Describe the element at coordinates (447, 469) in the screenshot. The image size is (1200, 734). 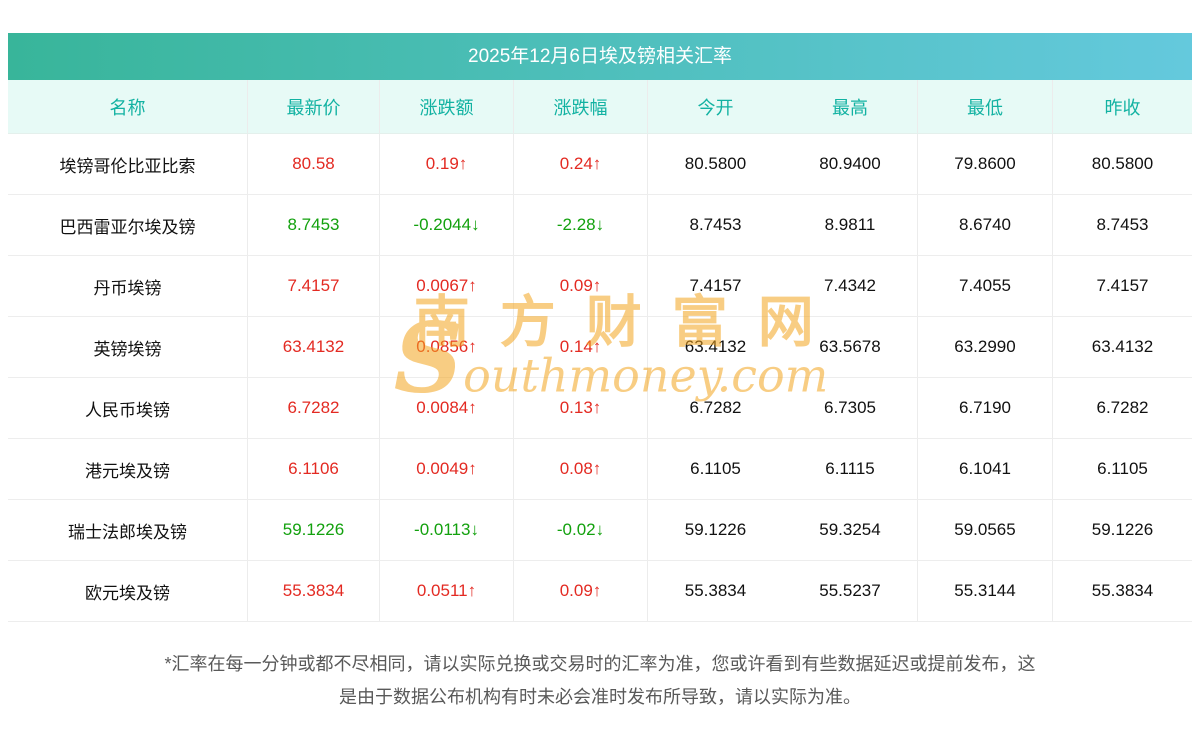
I see `change-amount: 0.0049↑` at that location.